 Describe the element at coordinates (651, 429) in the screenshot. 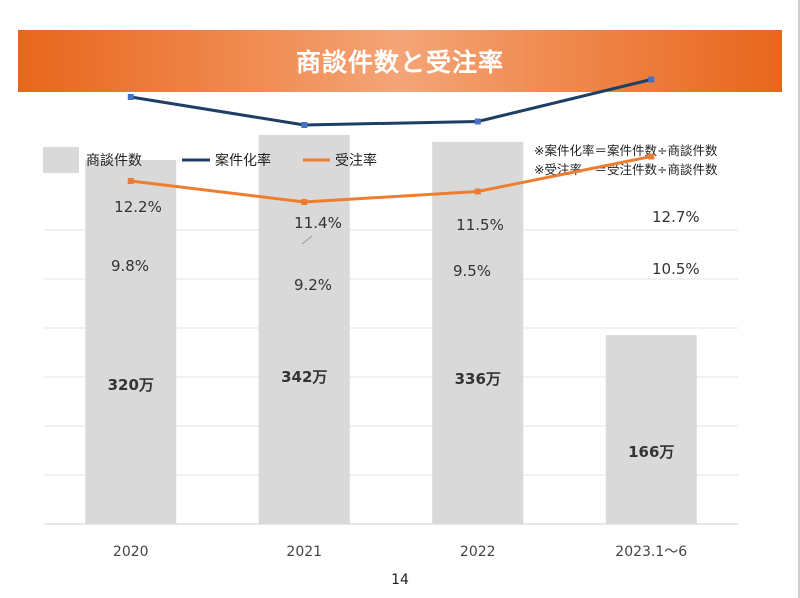

I see `bar-2023.1～6` at that location.